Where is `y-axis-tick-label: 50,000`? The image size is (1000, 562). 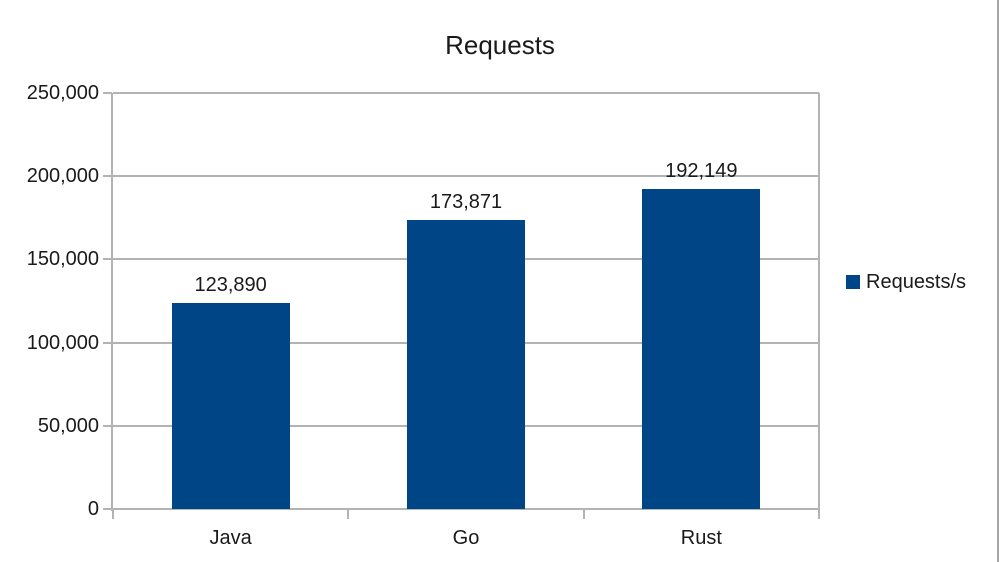
y-axis-tick-label: 50,000 is located at coordinates (68, 425).